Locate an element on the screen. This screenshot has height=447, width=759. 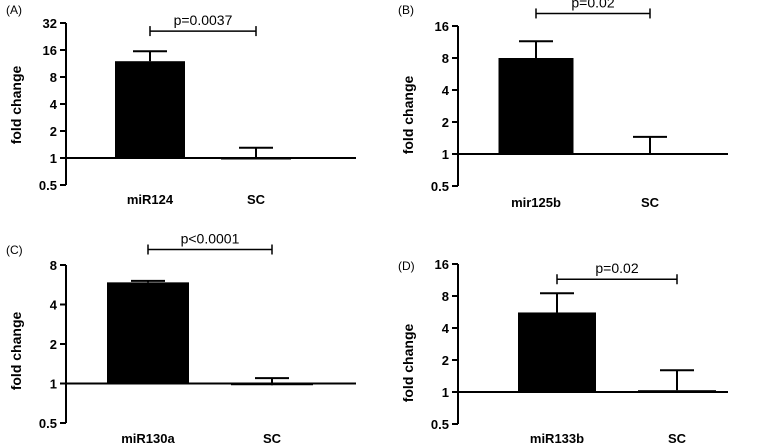
panel-label: (A) is located at coordinates (14, 10).